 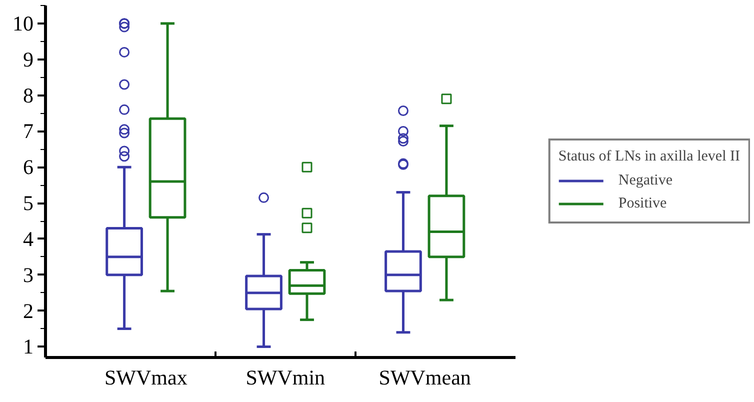 What do you see at coordinates (28, 346) in the screenshot?
I see `y-tick-label: 1` at bounding box center [28, 346].